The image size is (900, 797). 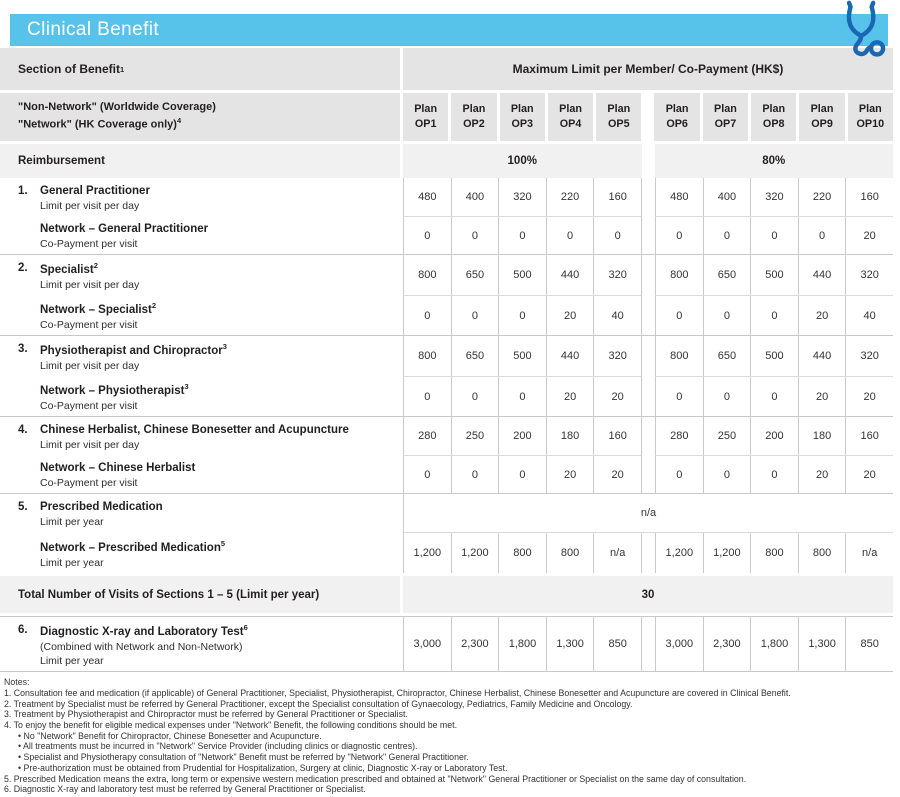 I want to click on non-network-coverage-label: "Non-Network" (Worldwide Coverage), so click(x=117, y=107).